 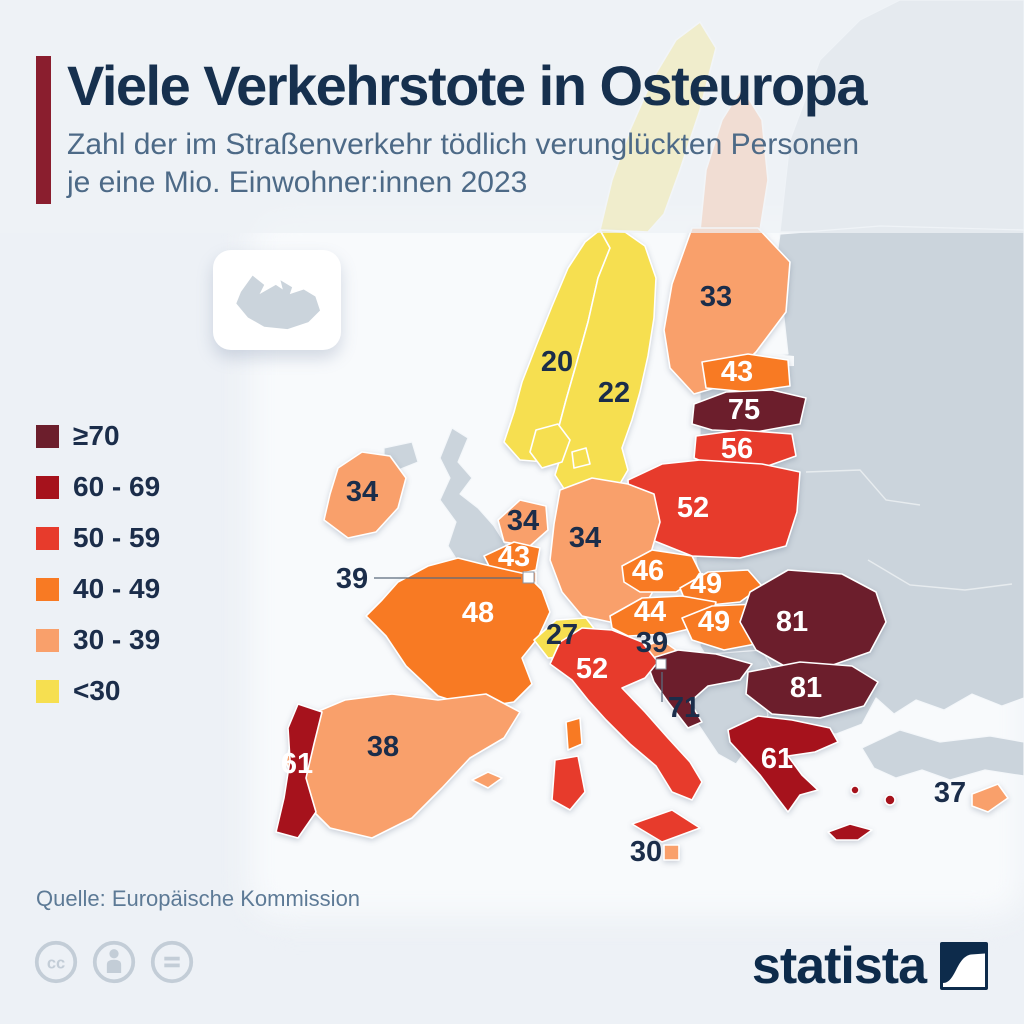 What do you see at coordinates (117, 588) in the screenshot?
I see `legend-label: 40 - 49` at bounding box center [117, 588].